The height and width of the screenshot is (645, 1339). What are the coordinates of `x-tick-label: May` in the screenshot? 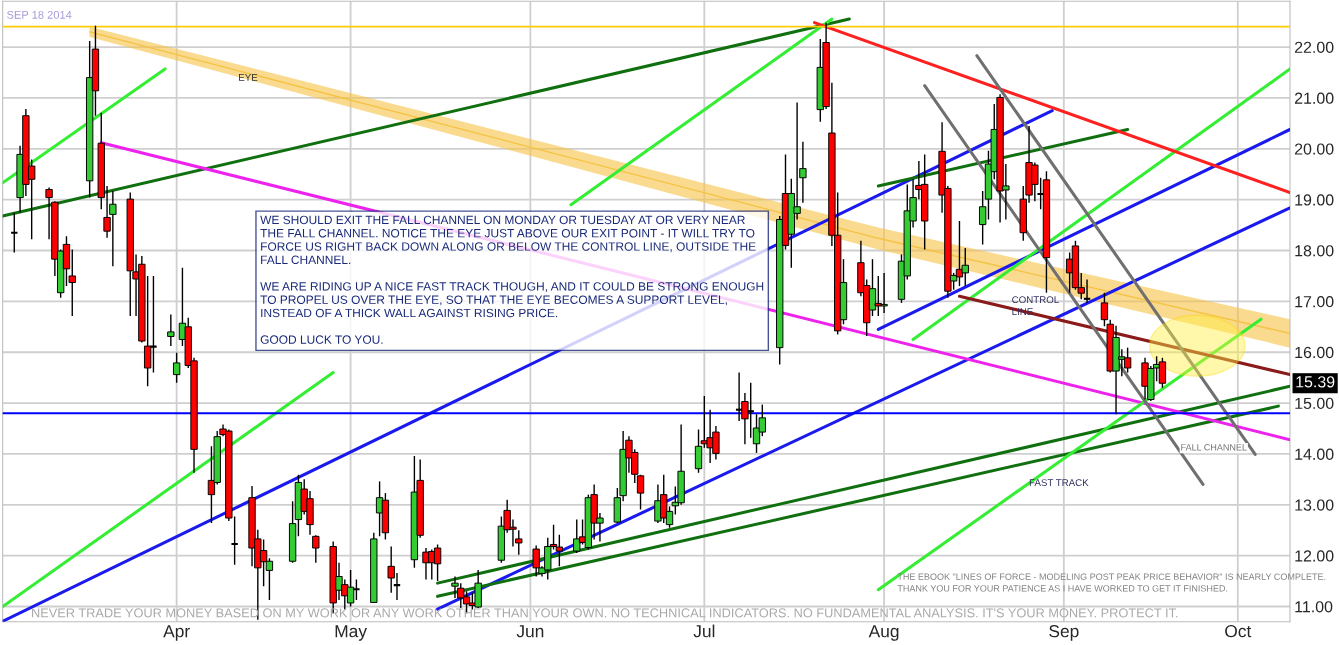 It's located at (351, 633).